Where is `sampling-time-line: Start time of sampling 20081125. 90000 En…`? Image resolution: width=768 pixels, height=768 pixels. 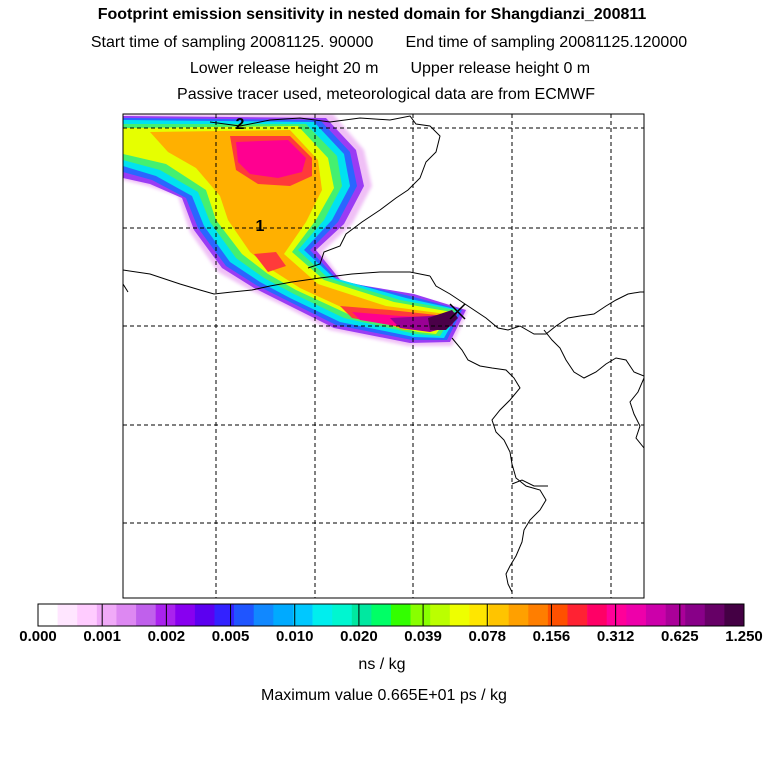
sampling-time-line: Start time of sampling 20081125. 90000 En… is located at coordinates (386, 43).